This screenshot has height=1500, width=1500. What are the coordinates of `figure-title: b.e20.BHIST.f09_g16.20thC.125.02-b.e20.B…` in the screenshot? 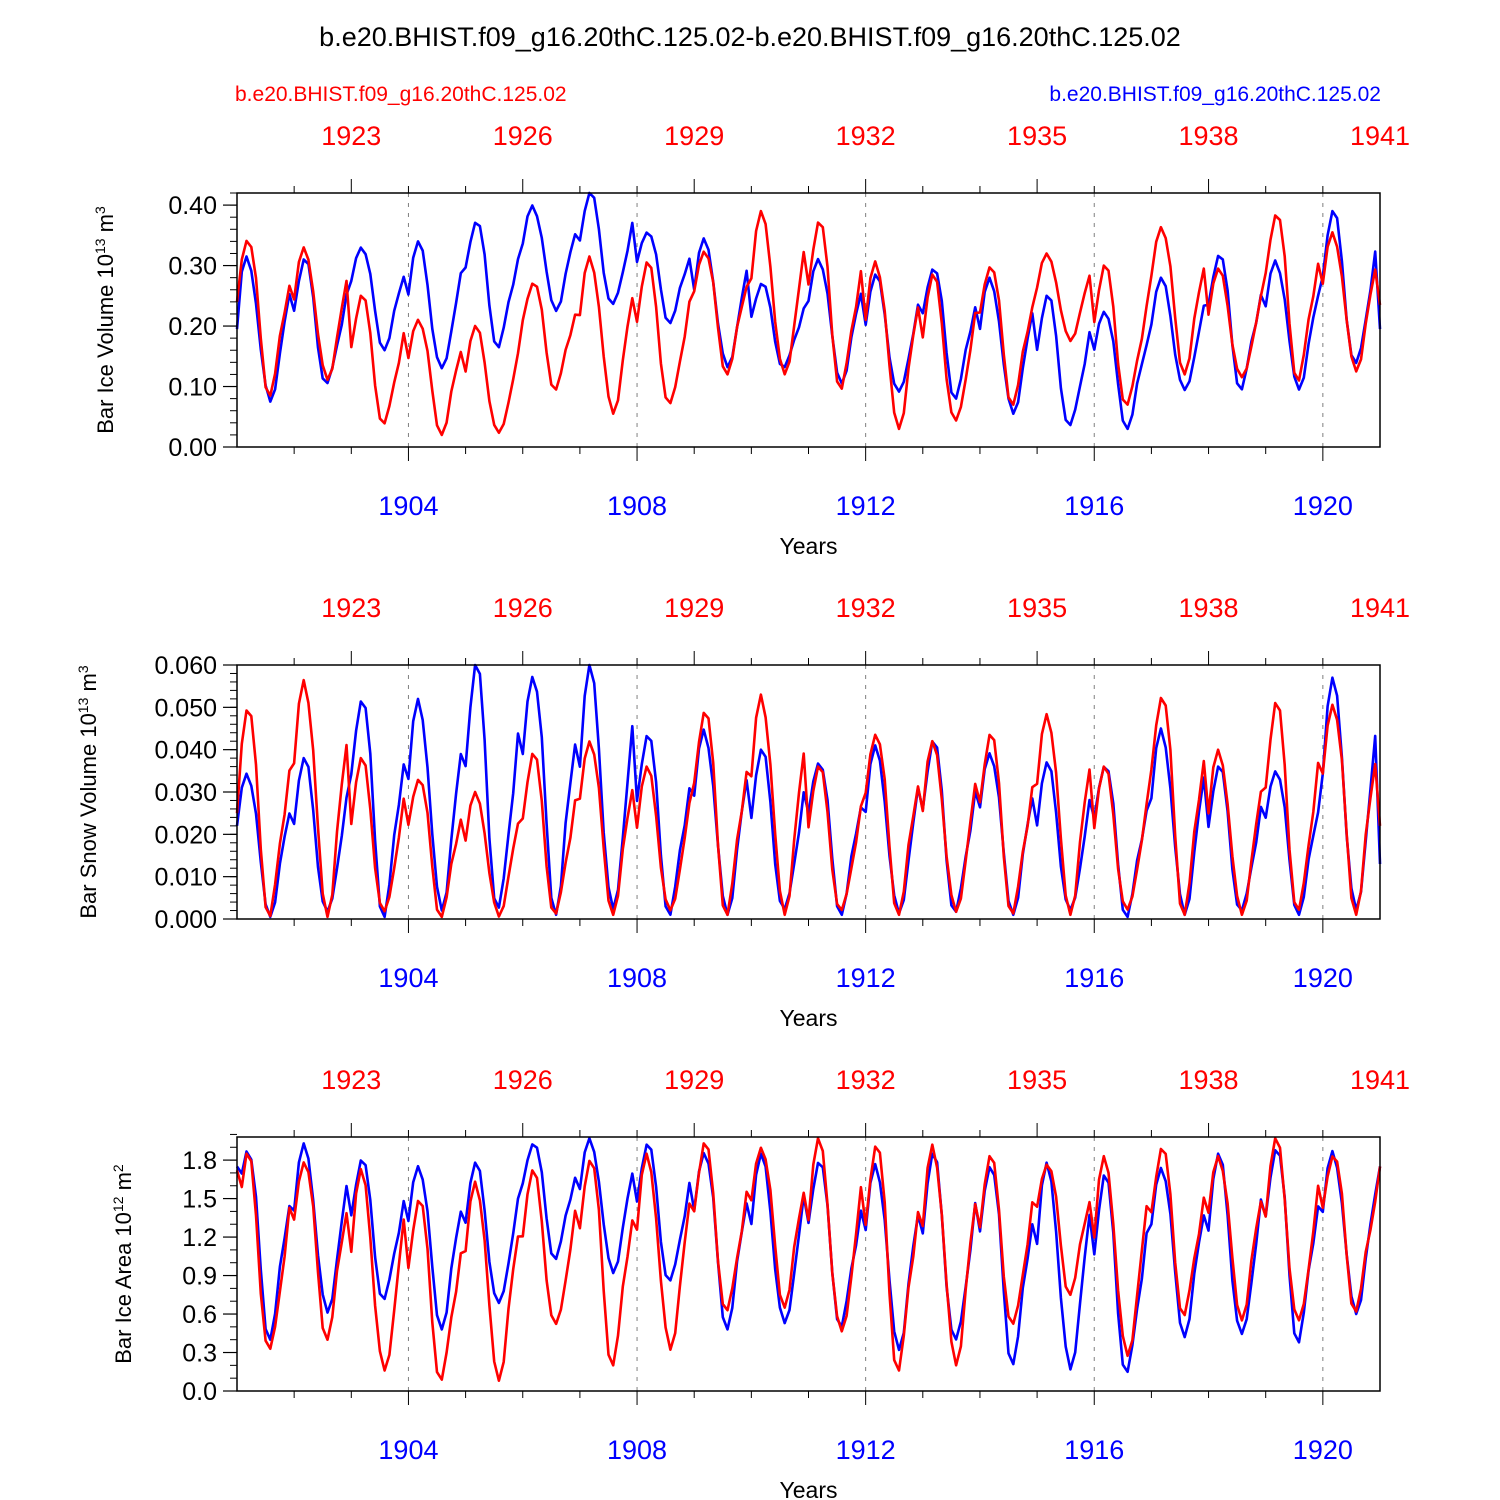 It's located at (750, 37).